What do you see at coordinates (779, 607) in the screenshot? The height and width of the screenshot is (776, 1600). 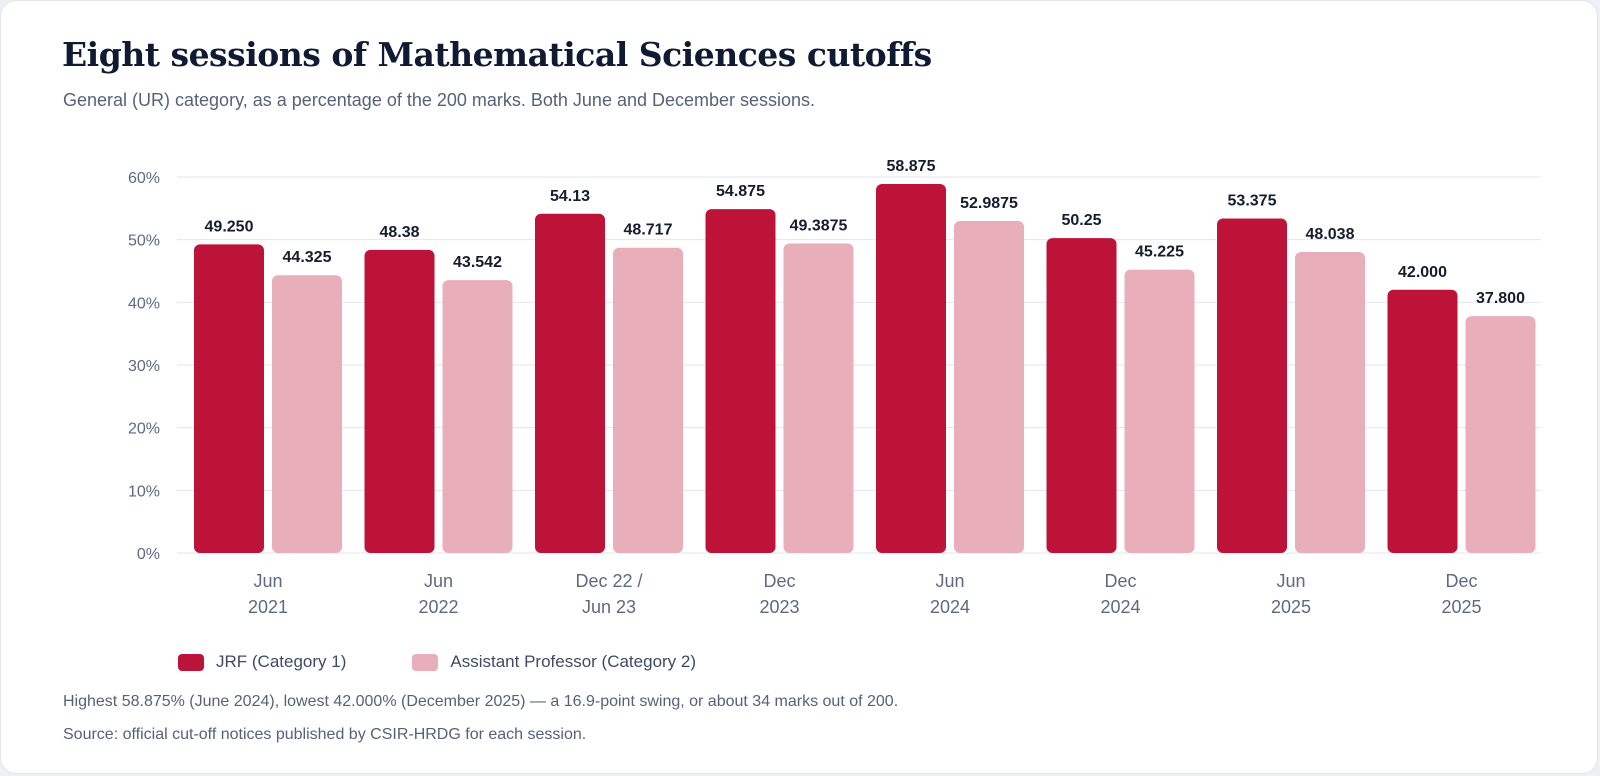 I see `x-tick-label: 2023` at bounding box center [779, 607].